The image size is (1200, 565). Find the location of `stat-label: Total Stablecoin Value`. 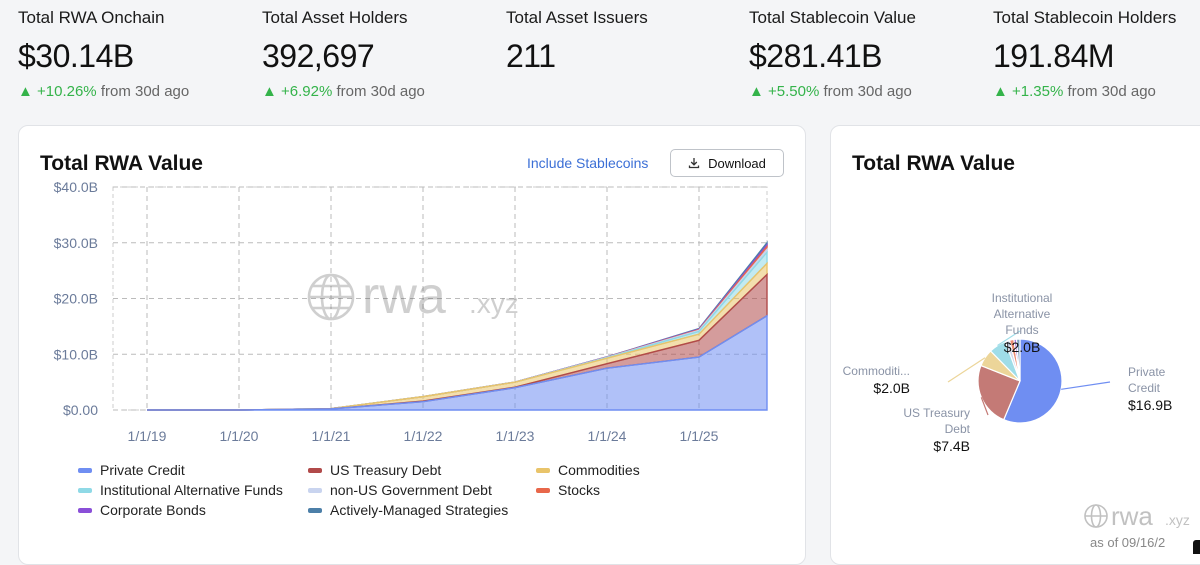

stat-label: Total Stablecoin Value is located at coordinates (832, 17).